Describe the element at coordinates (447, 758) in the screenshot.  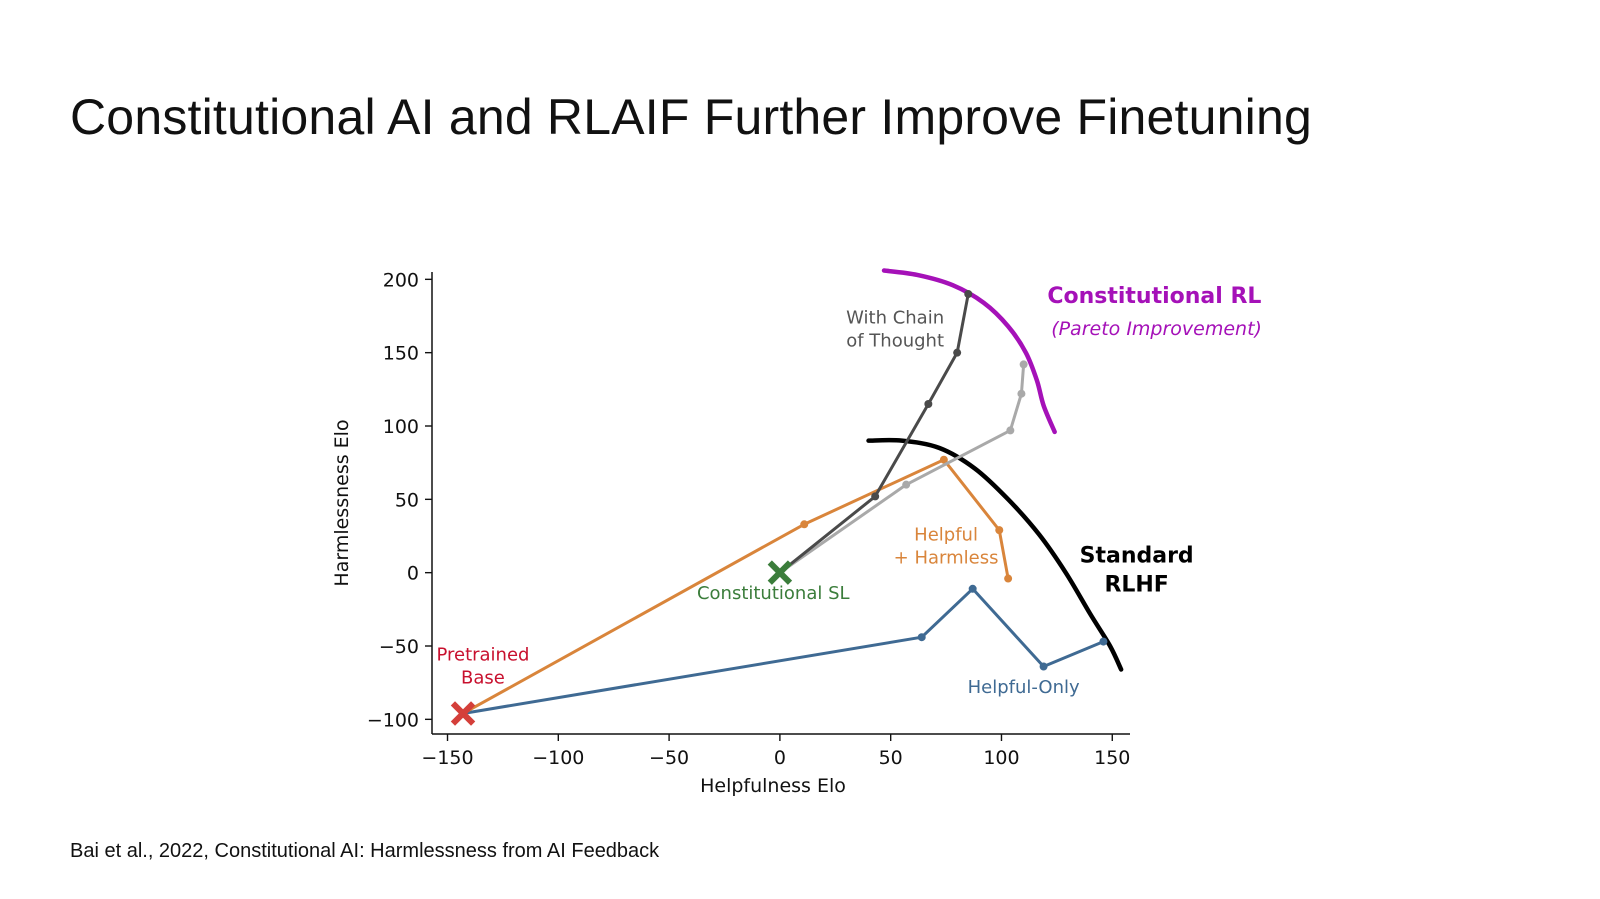
I see `x-tick-label: −150` at that location.